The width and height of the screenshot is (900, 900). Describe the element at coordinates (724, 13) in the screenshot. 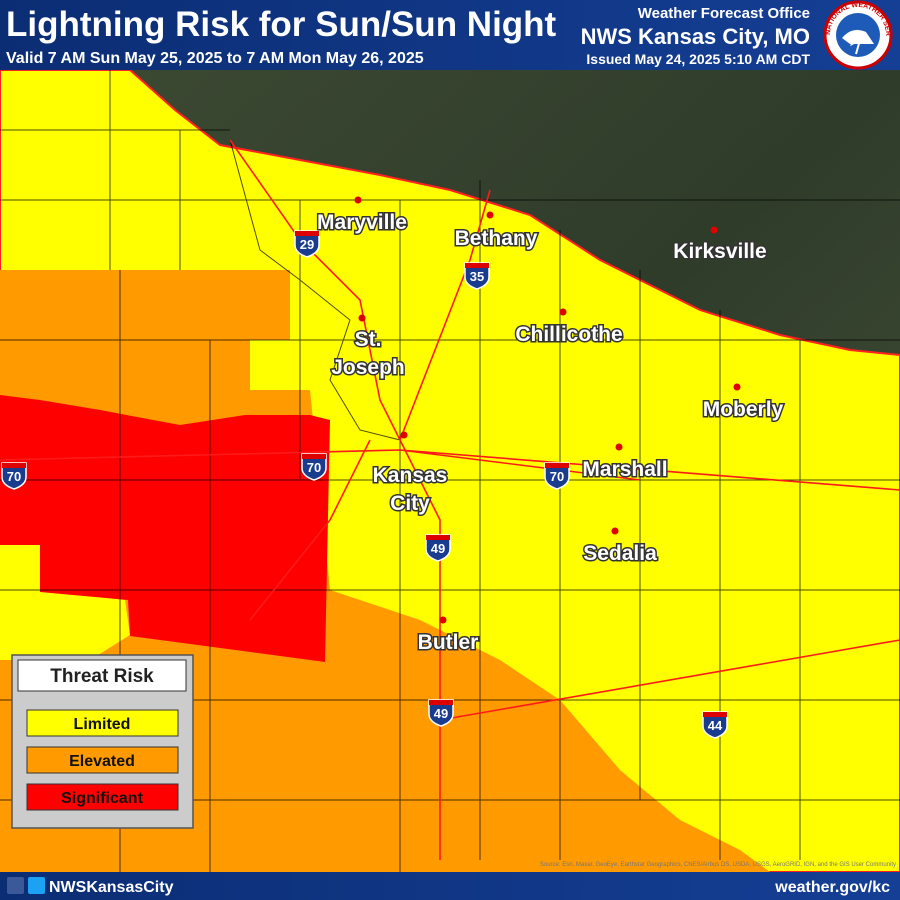

I see `office-label: Weather Forecast Office` at that location.